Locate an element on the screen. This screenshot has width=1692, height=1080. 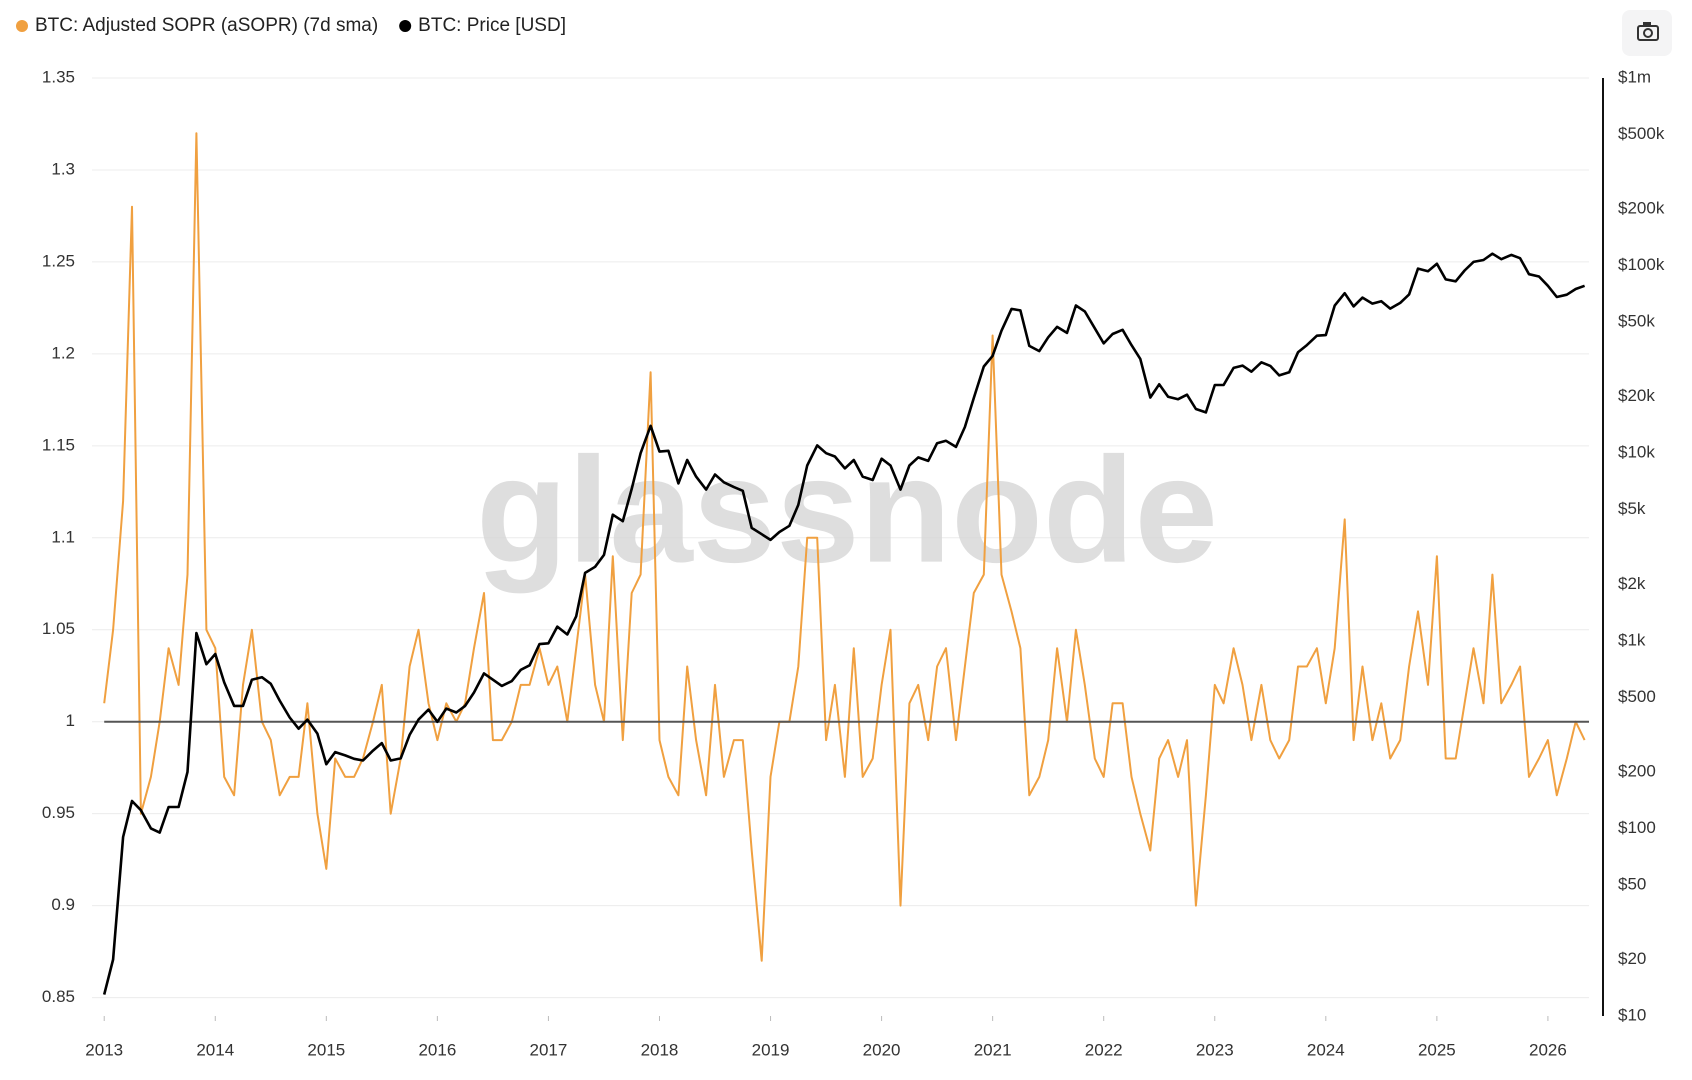
x-tick-label: 2023 is located at coordinates (1215, 1049).